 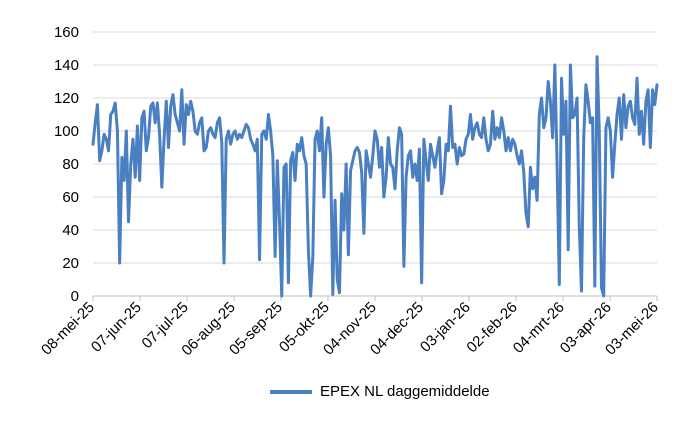 I want to click on legend: EPEX NL daggemiddelde, so click(x=380, y=391).